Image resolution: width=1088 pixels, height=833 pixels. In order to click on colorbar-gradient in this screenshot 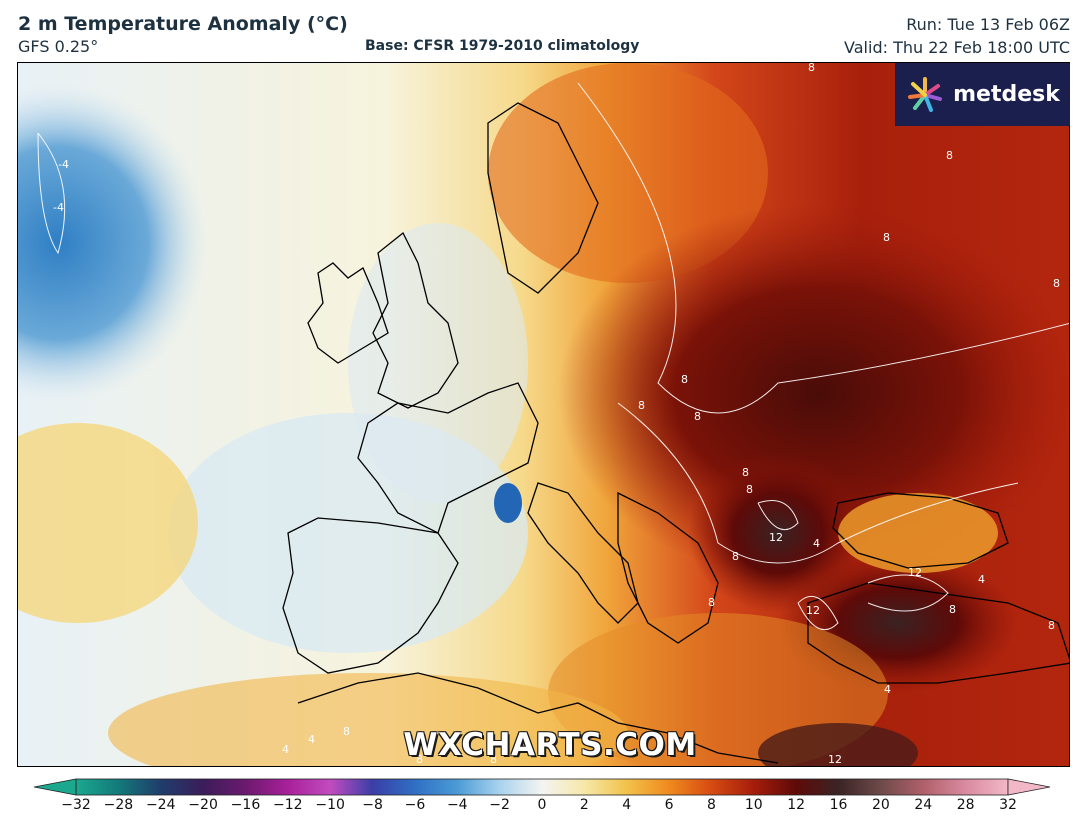, I will do `click(542, 787)`.